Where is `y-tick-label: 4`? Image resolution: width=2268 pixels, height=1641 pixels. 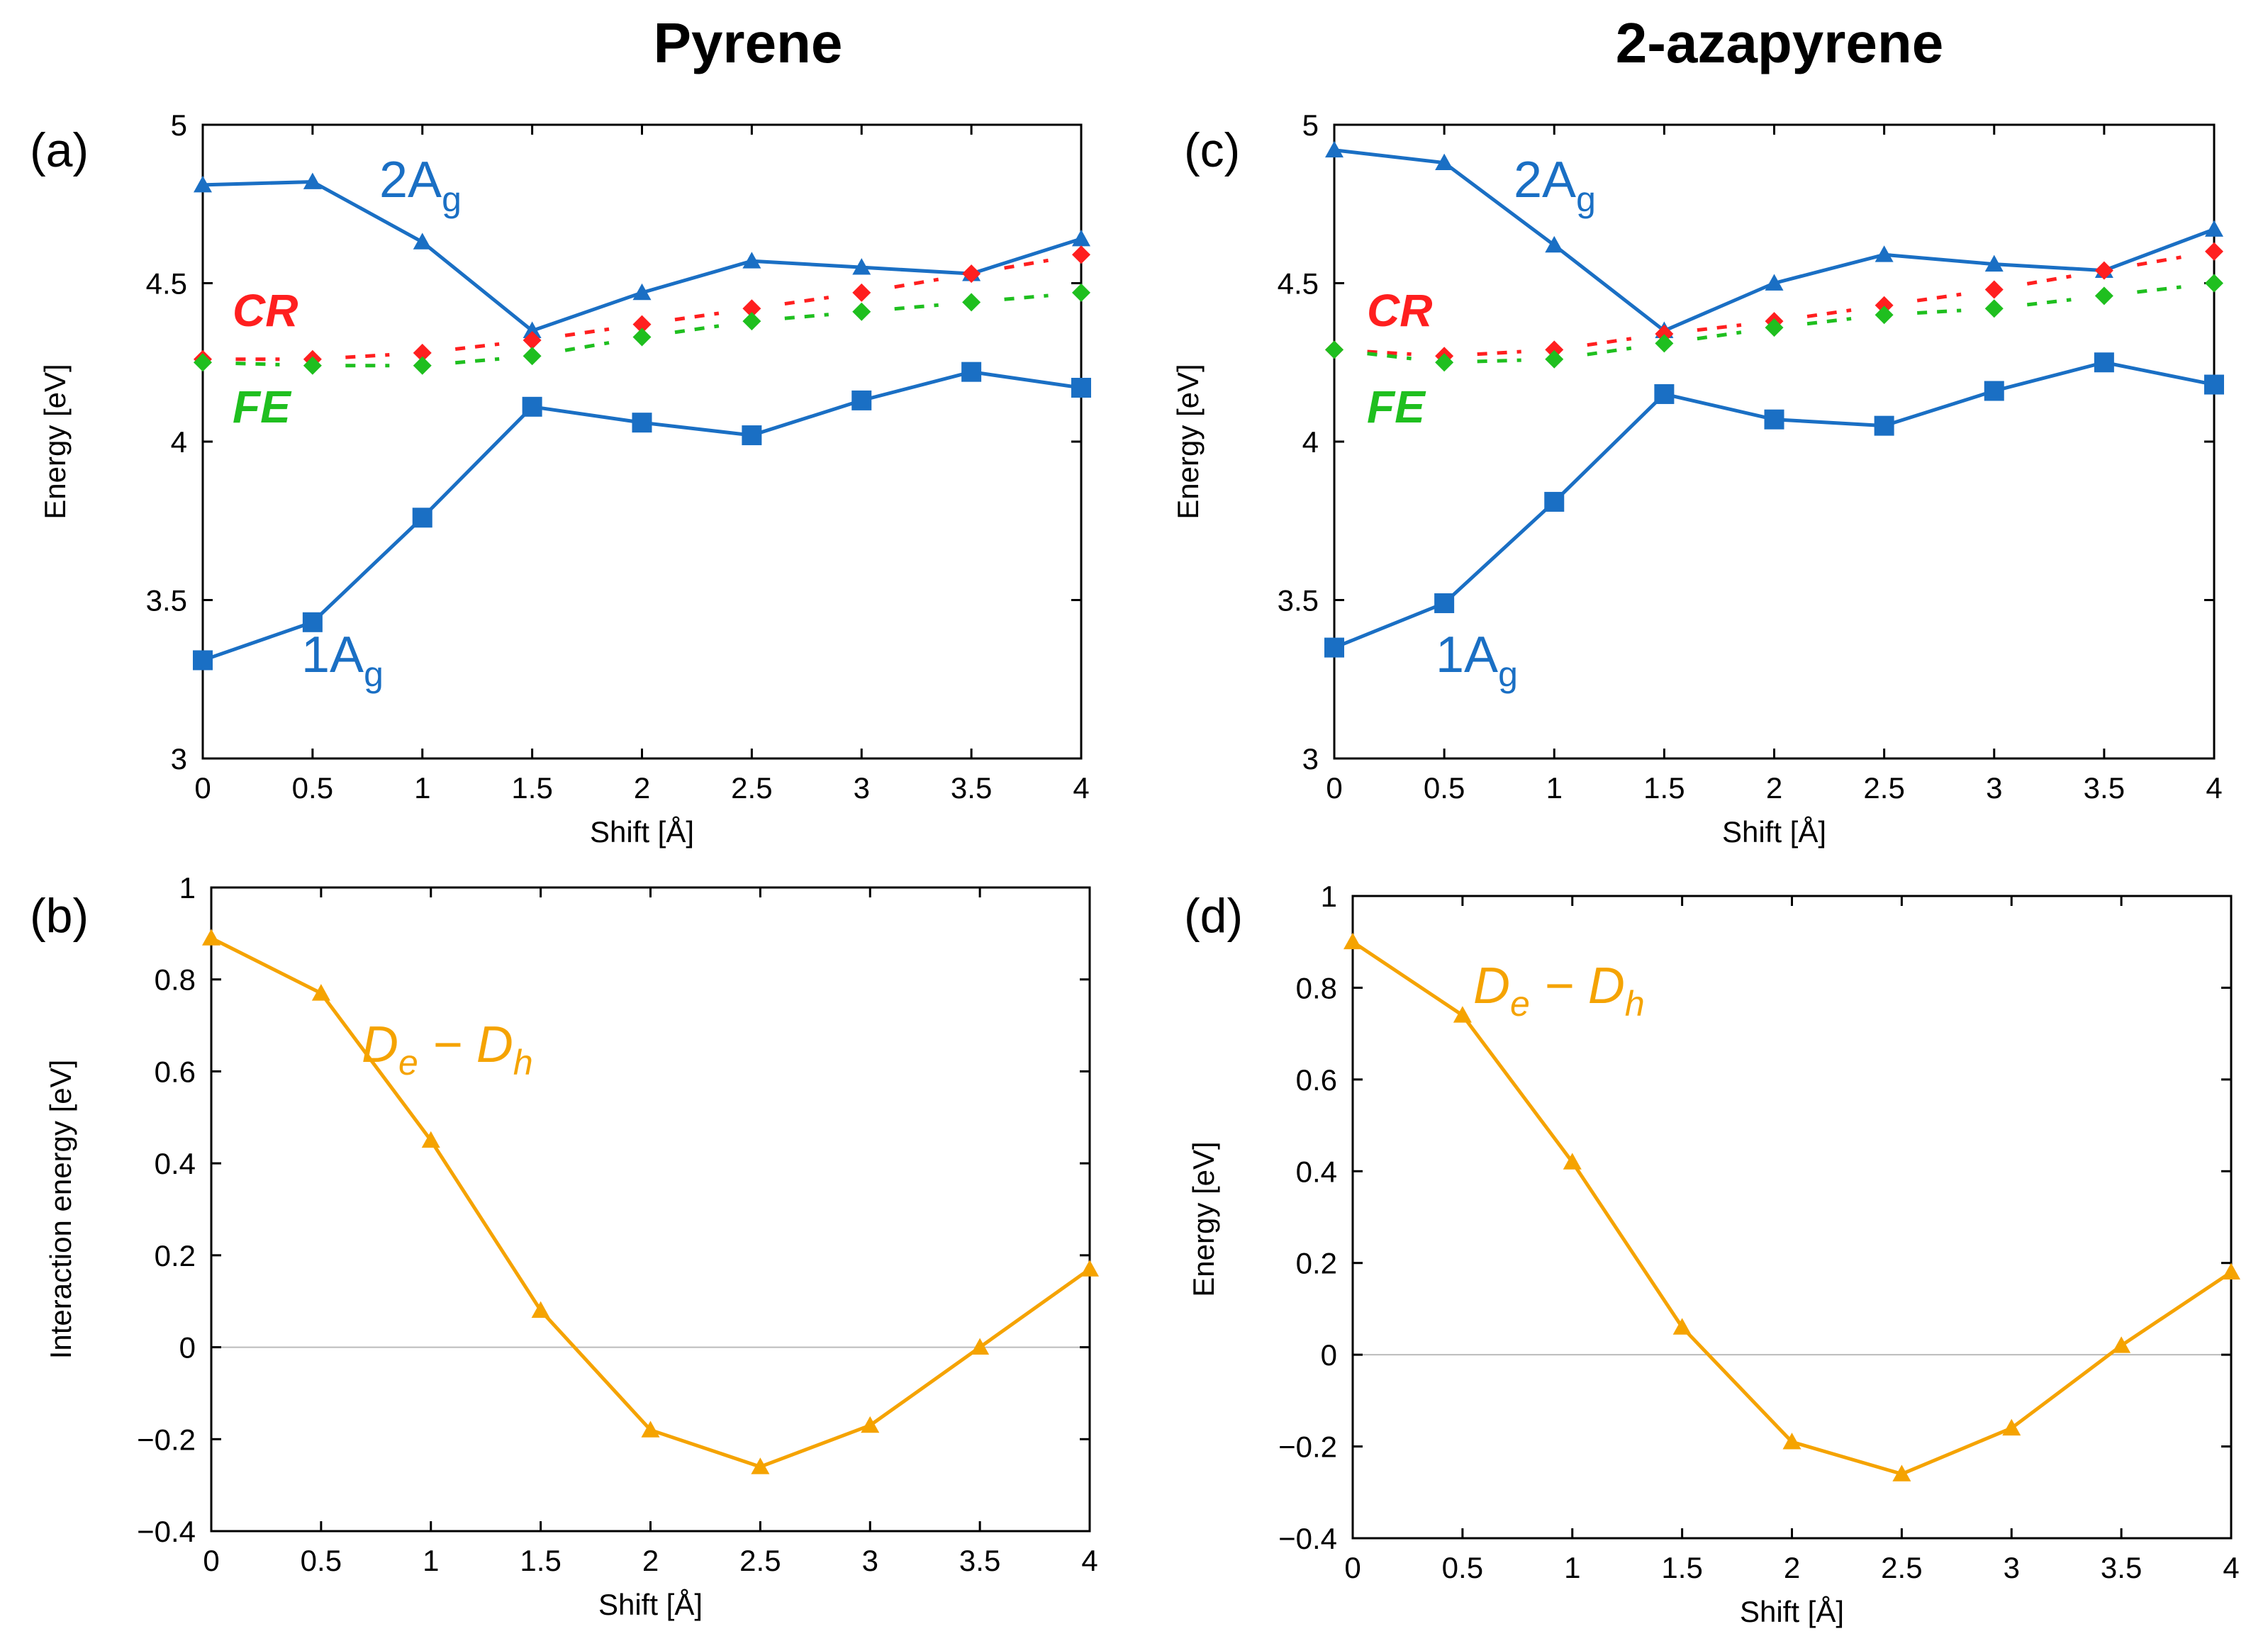
y-tick-label: 4 is located at coordinates (1310, 442).